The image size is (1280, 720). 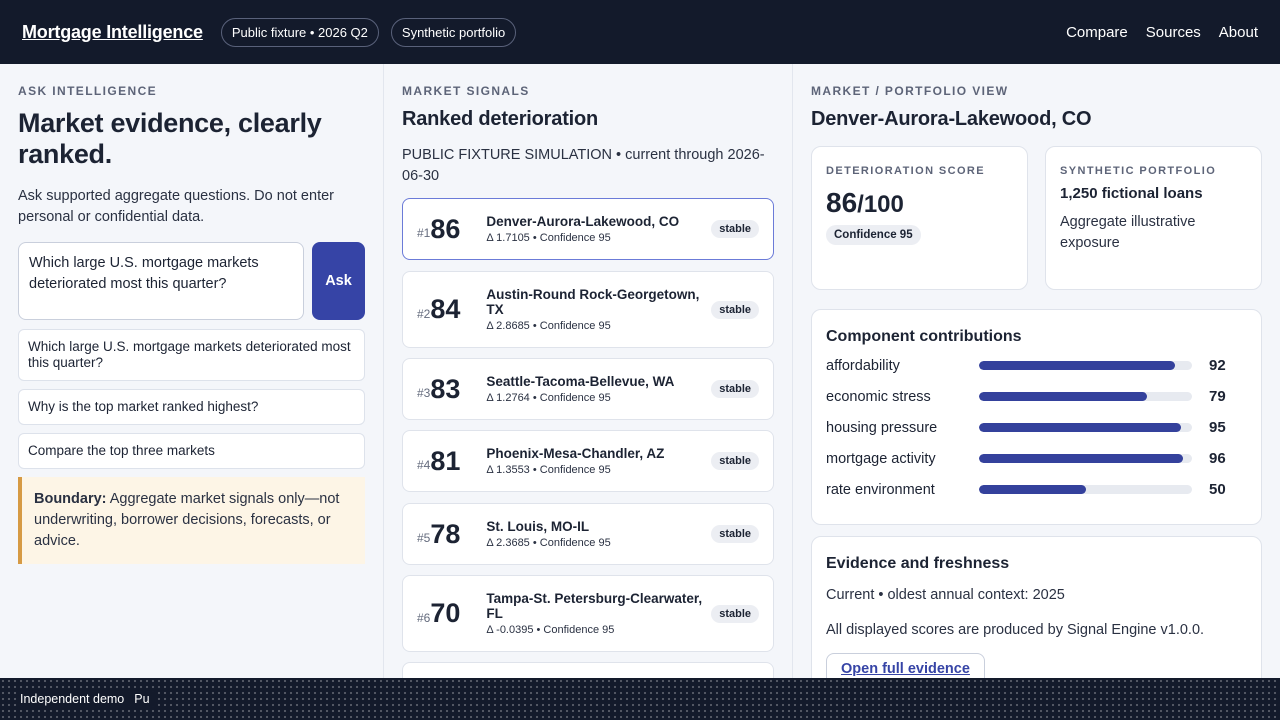 I want to click on footer-demo-text: Independent demo, so click(x=75, y=699).